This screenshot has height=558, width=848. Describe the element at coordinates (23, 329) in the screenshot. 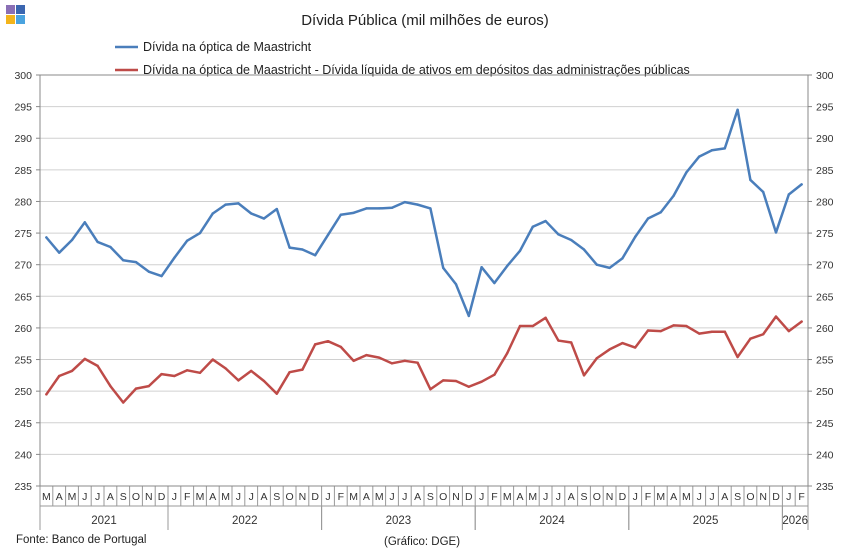

I see `y-tick-label: 260` at that location.